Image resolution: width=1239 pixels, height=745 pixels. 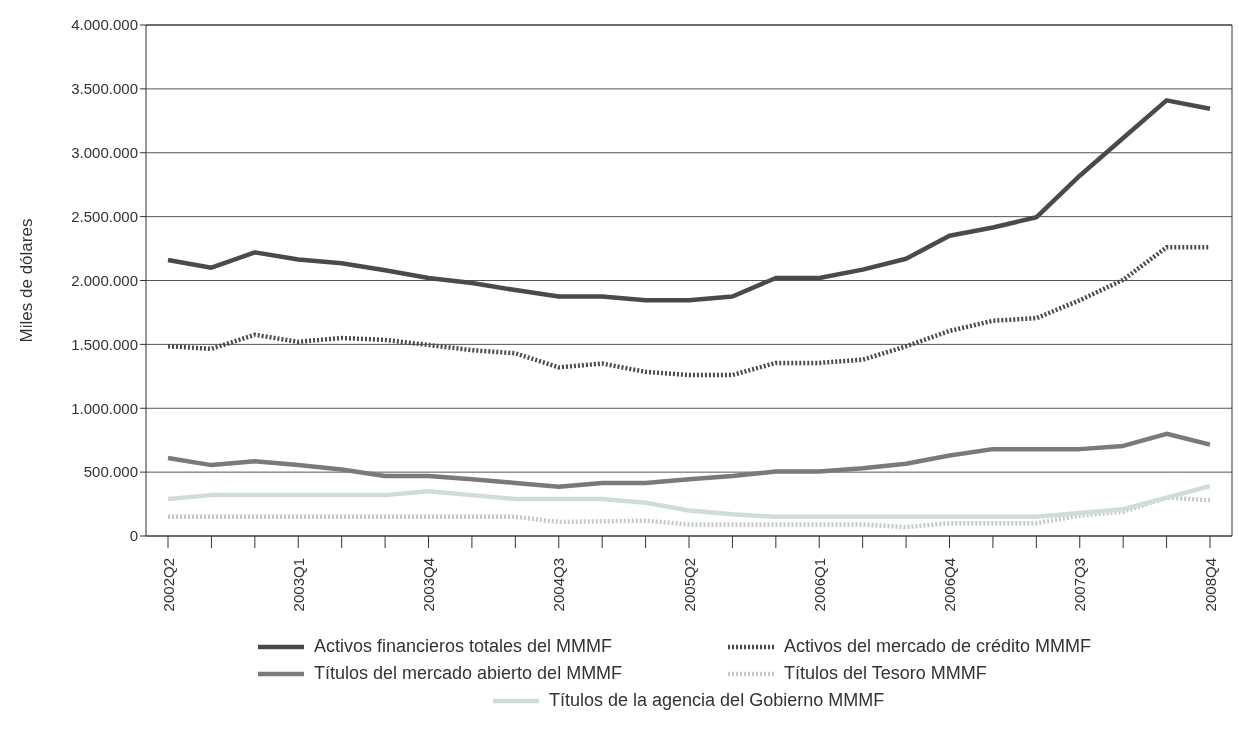 I want to click on x-tick-label: 2008Q4, so click(x=1210, y=585).